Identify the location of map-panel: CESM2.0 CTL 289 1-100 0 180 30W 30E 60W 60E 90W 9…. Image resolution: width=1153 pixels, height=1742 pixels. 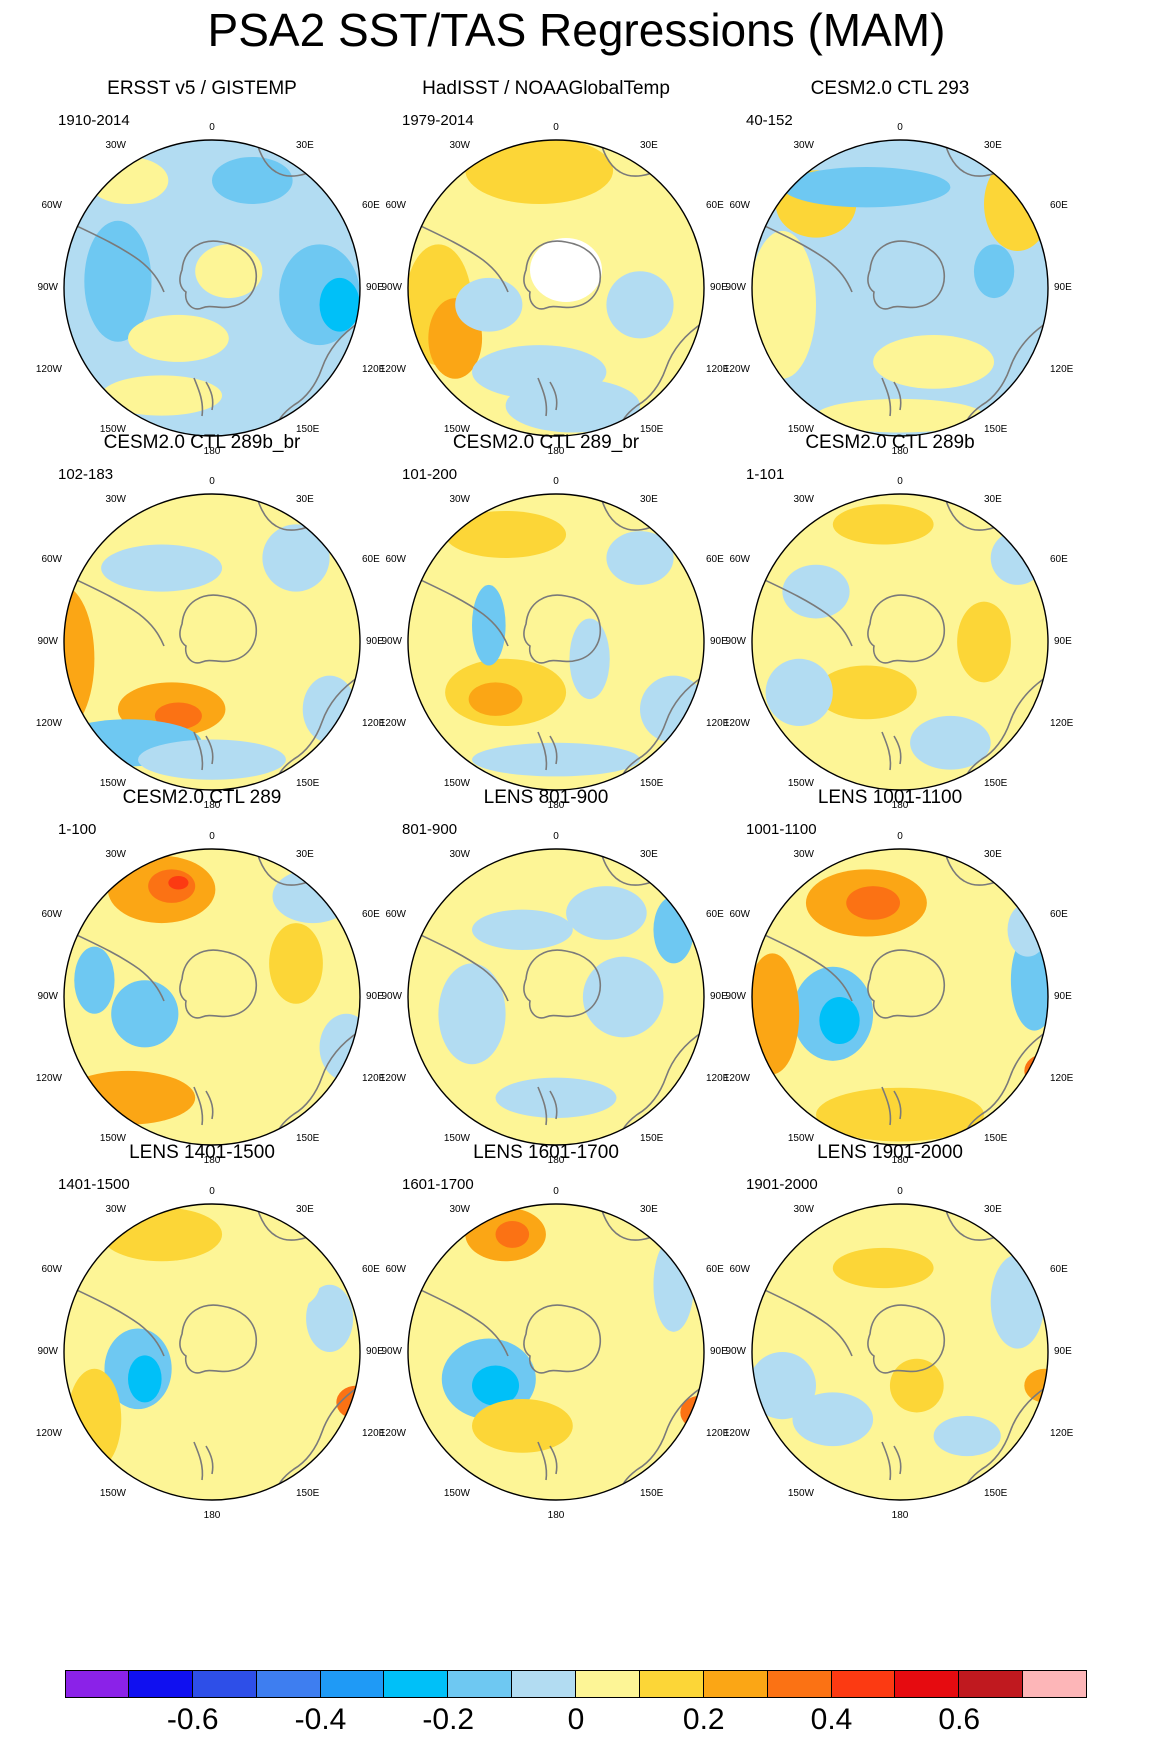
(204, 987).